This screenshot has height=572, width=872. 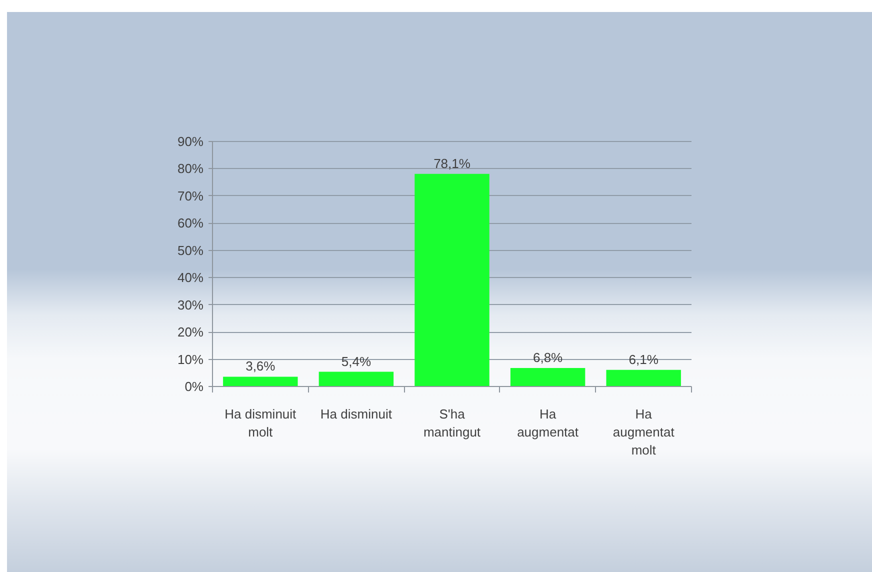 What do you see at coordinates (190, 359) in the screenshot?
I see `y-tick-label: 10%` at bounding box center [190, 359].